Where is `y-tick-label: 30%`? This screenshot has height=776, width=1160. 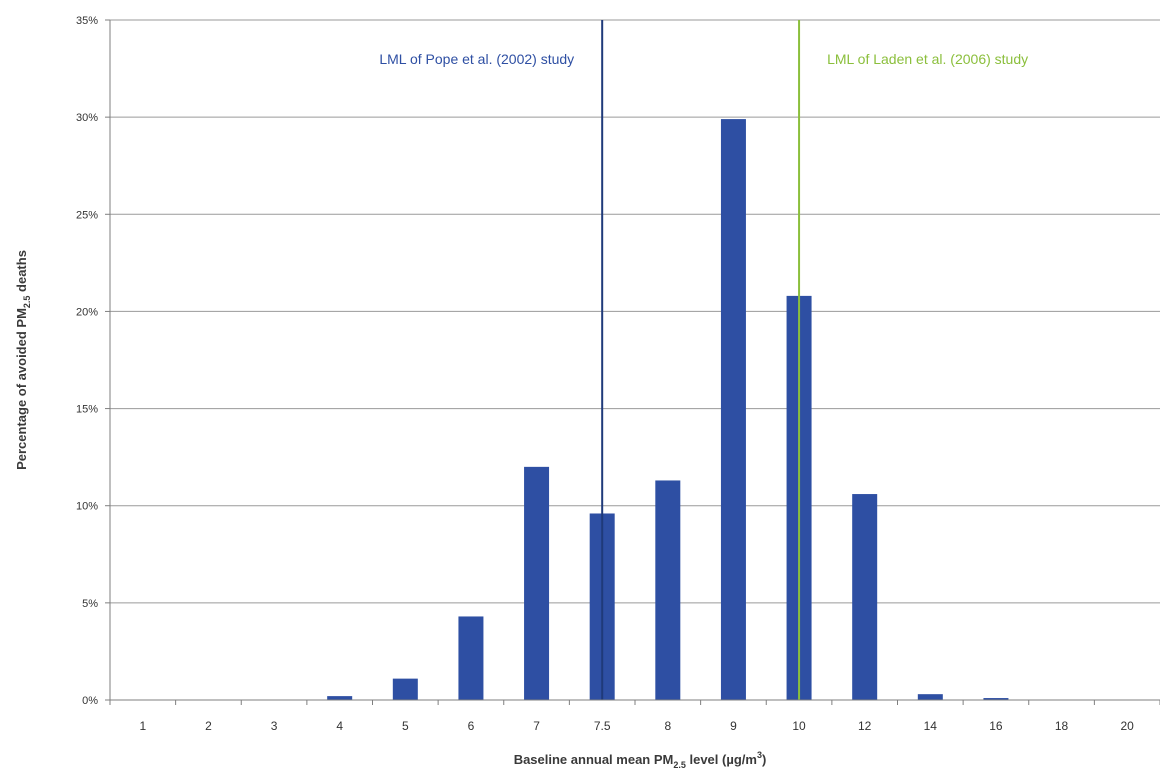 y-tick-label: 30% is located at coordinates (87, 118).